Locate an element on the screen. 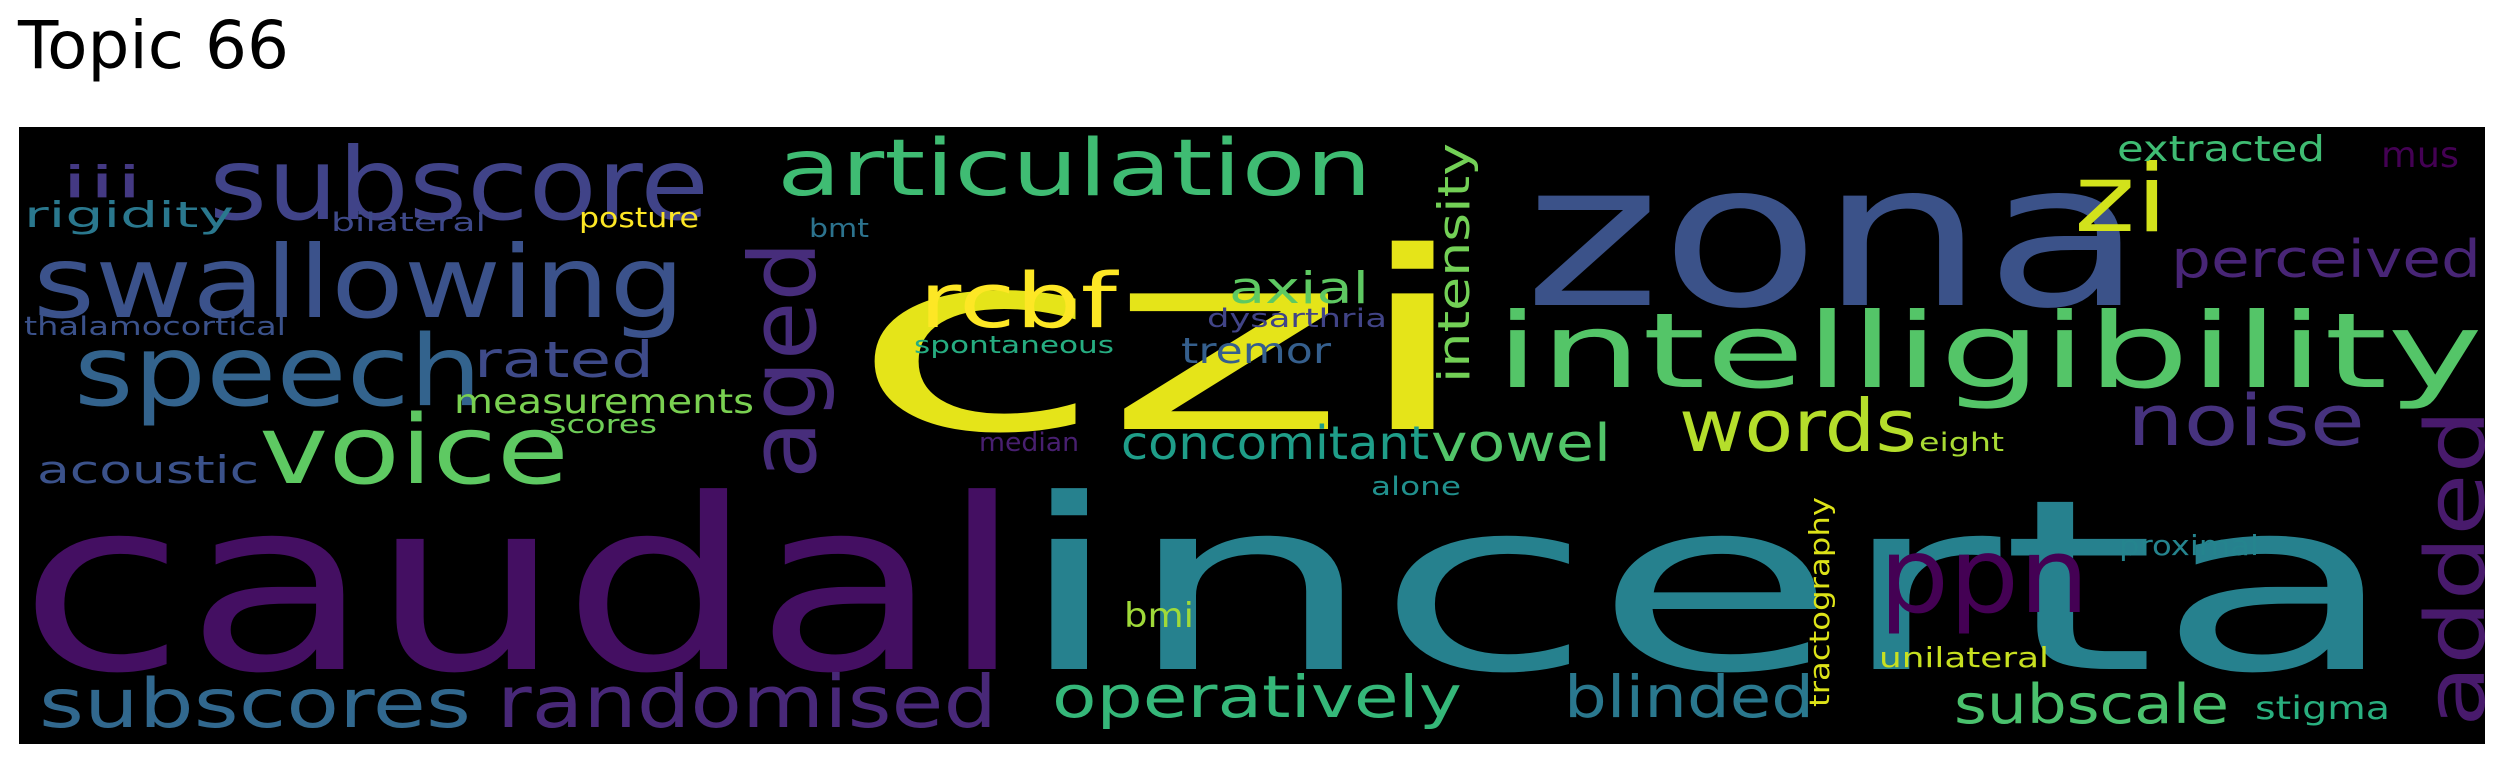 The width and height of the screenshot is (2504, 764). word-words: words is located at coordinates (1798, 426).